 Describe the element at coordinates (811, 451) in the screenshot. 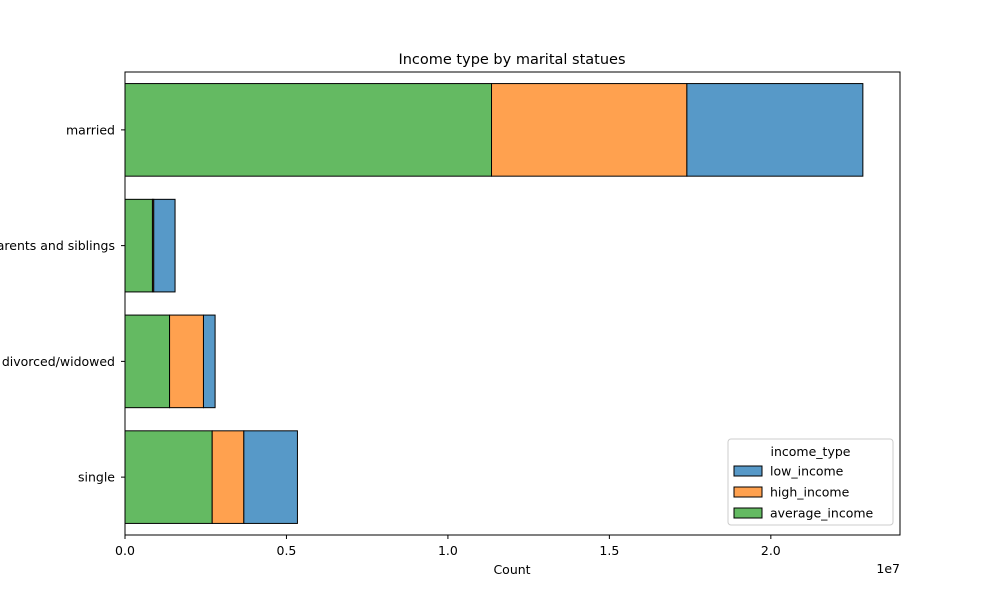

I see `legend-title: income_type` at that location.